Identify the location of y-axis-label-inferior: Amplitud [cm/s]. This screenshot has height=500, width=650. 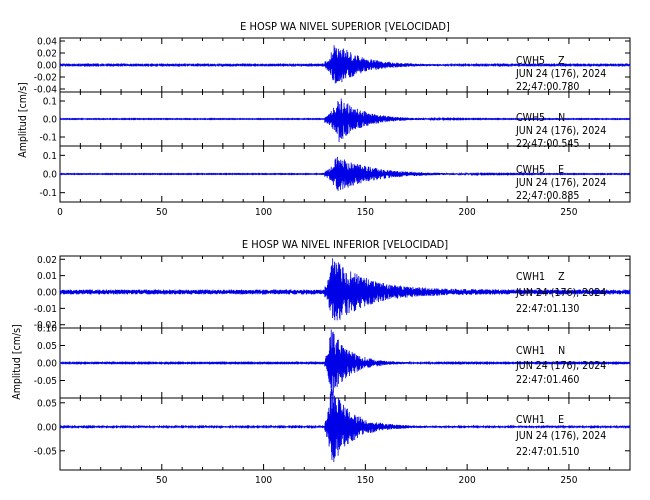
(17, 361).